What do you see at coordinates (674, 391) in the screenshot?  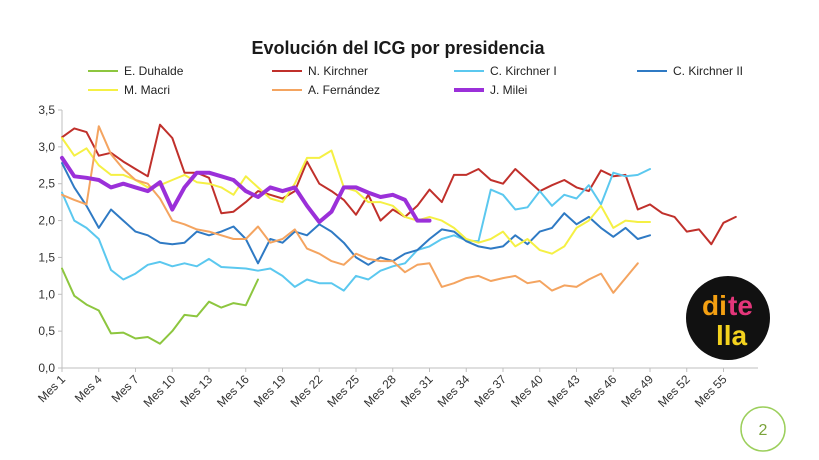 I see `x-tick-label: Mes 52` at bounding box center [674, 391].